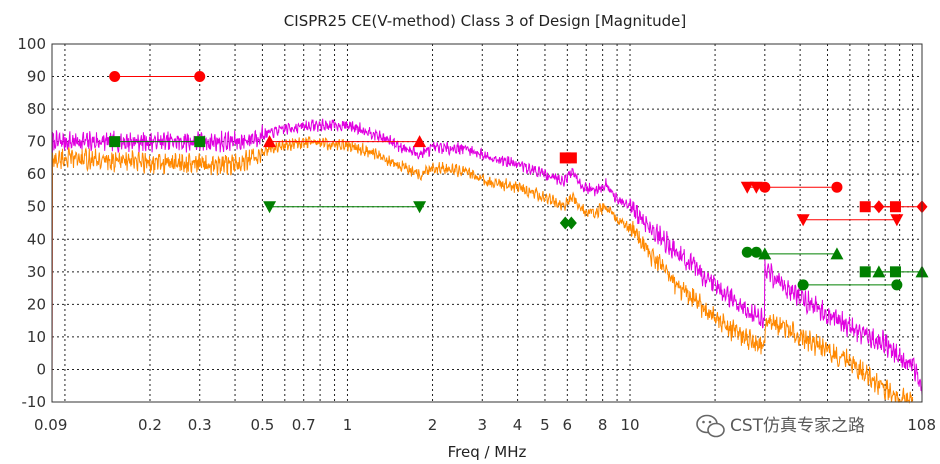 The width and height of the screenshot is (940, 464). Describe the element at coordinates (487, 452) in the screenshot. I see `x-axis-label: Freq / MHz` at that location.